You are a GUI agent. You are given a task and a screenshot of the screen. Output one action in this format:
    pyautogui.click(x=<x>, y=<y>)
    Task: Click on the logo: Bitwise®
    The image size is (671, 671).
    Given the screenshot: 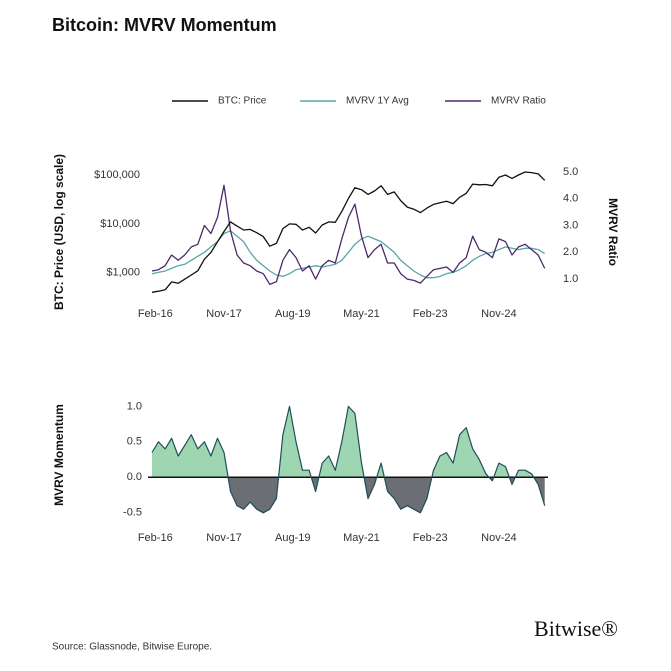 What is the action you would take?
    pyautogui.click(x=576, y=628)
    